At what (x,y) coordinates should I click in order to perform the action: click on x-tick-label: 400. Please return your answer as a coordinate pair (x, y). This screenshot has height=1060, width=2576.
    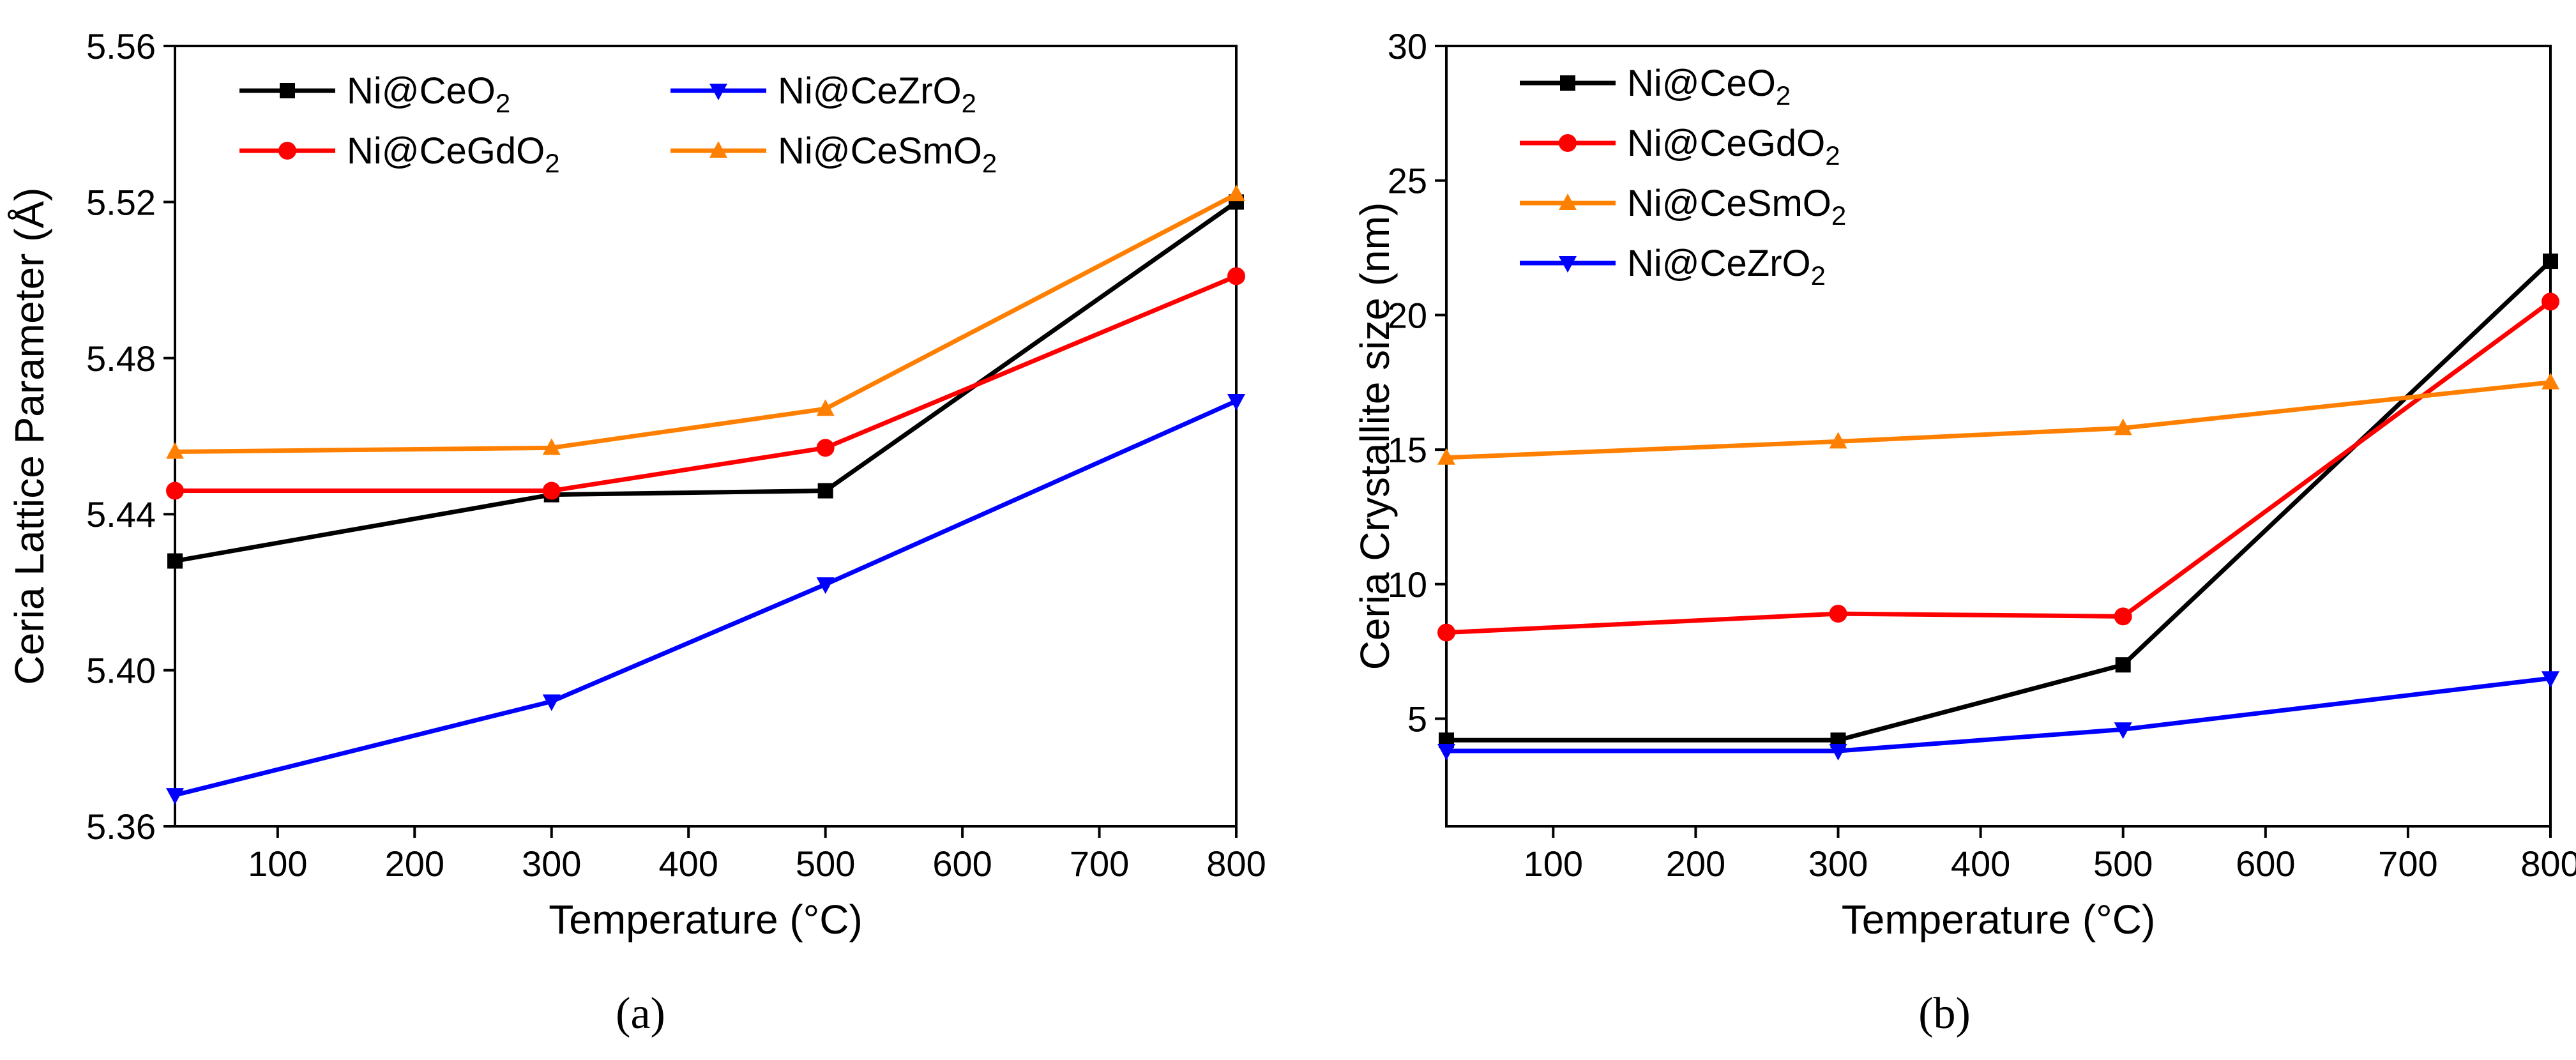
    Looking at the image, I should click on (688, 864).